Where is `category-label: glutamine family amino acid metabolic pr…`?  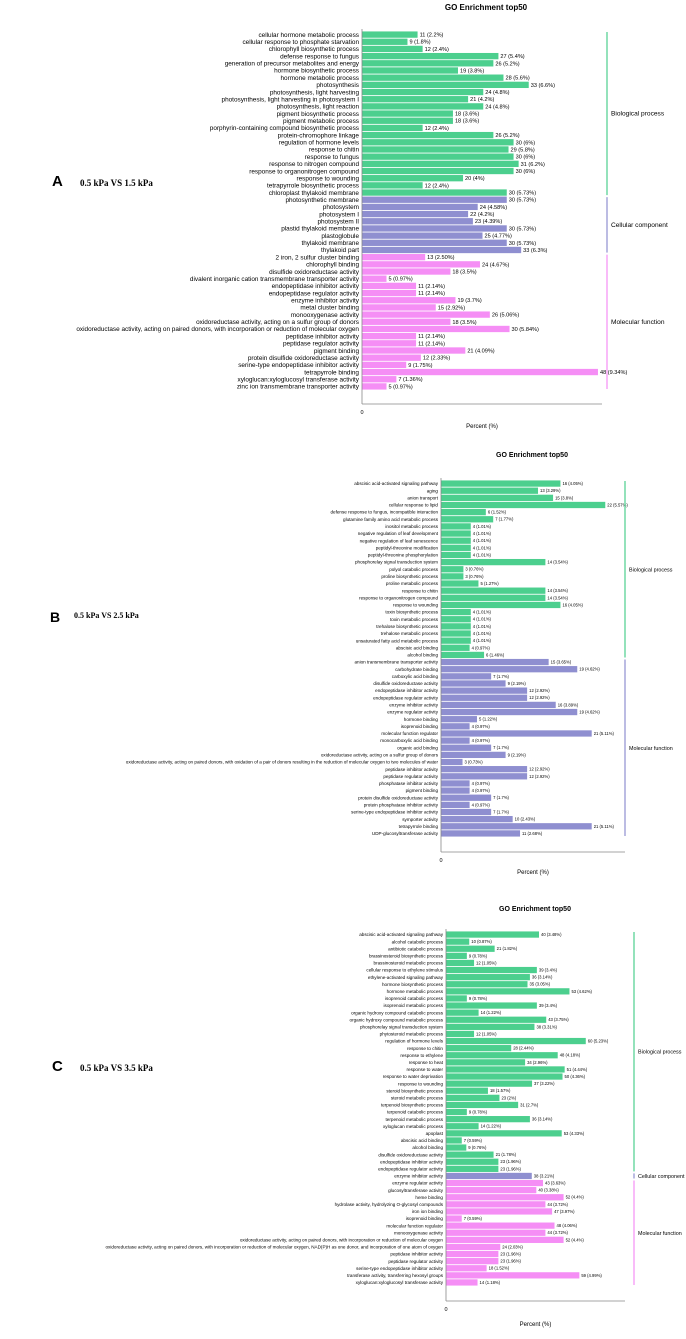 category-label: glutamine family amino acid metabolic pr… is located at coordinates (391, 519).